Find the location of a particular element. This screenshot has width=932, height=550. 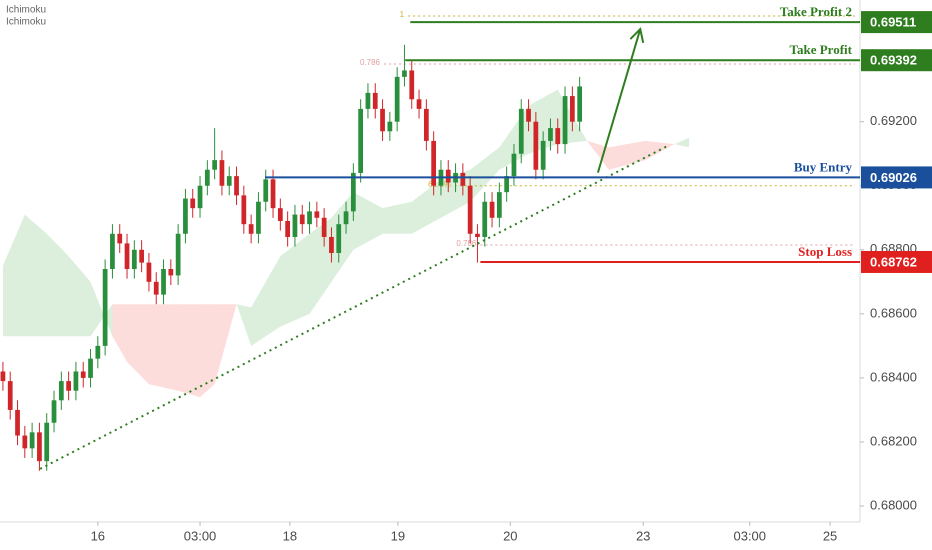

level-price: 0.68762 is located at coordinates (893, 261).